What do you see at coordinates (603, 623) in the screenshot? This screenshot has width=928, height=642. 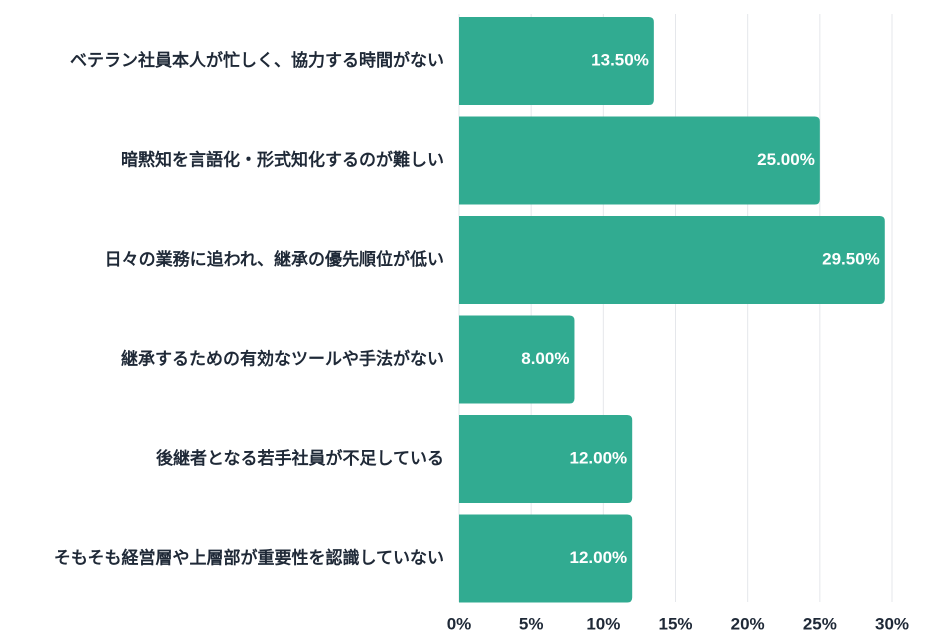 I see `x-tick-label: 10%` at bounding box center [603, 623].